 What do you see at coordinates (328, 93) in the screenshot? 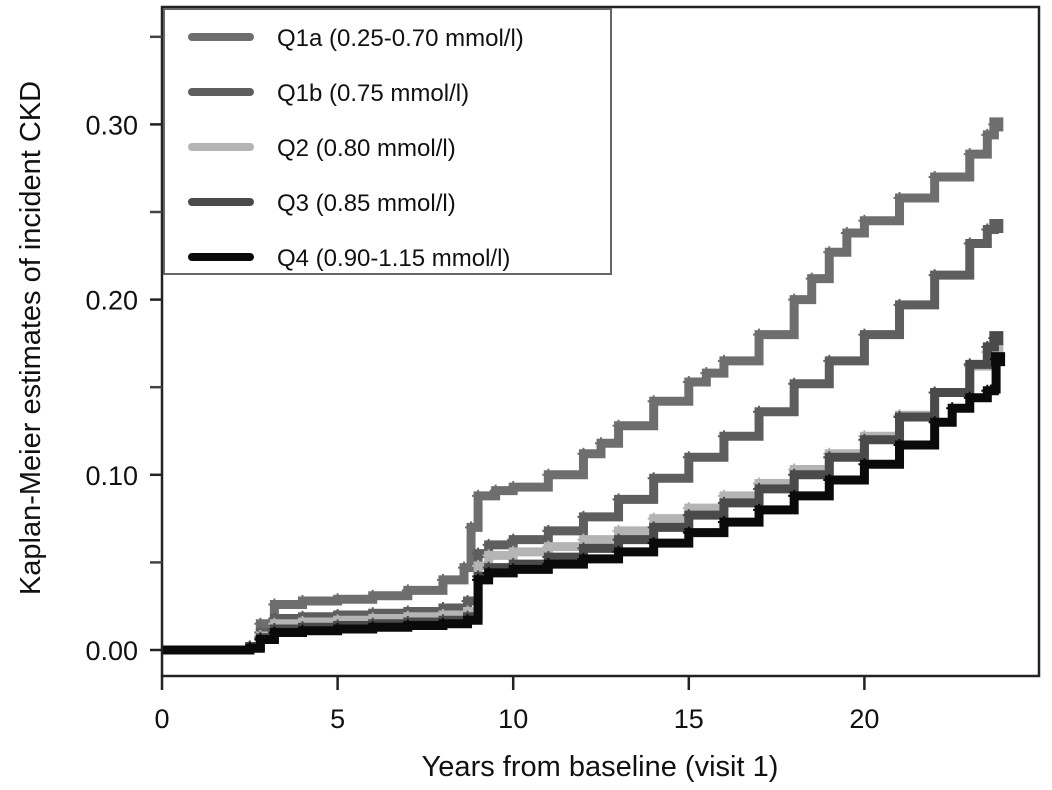
I see `legend-item: Q1b (0.75 mmol/l)` at bounding box center [328, 93].